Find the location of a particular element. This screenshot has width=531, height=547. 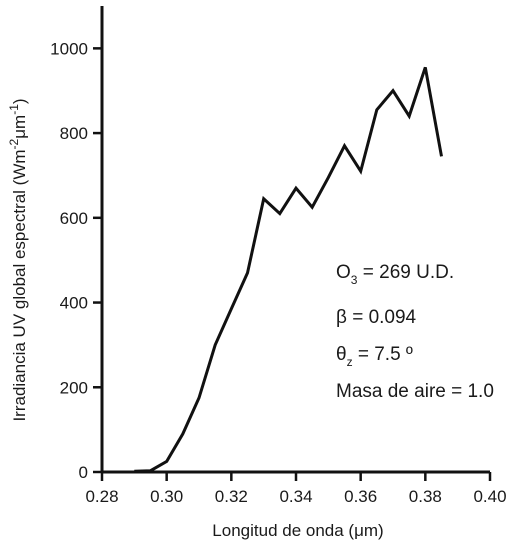

theta-annotation: θz = 7.5 º is located at coordinates (374, 356).